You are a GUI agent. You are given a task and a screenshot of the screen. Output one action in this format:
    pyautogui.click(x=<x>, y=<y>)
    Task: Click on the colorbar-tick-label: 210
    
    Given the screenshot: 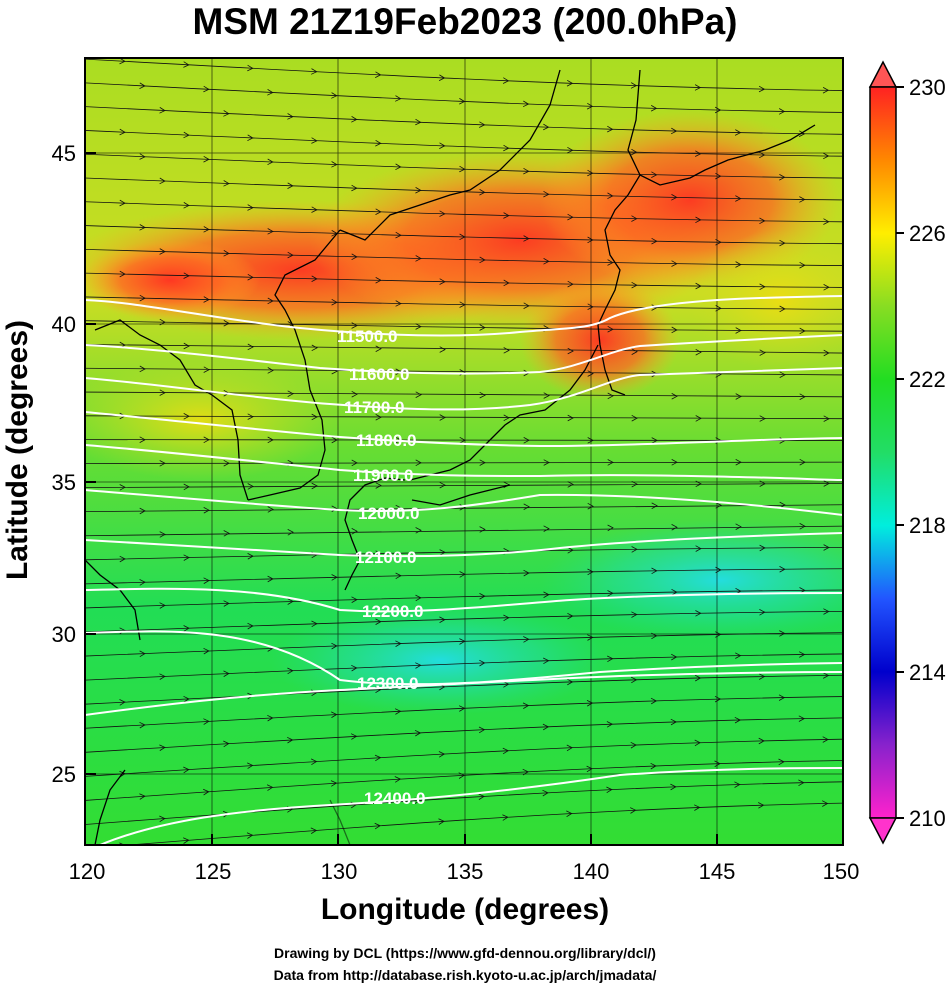 What is the action you would take?
    pyautogui.click(x=927, y=818)
    